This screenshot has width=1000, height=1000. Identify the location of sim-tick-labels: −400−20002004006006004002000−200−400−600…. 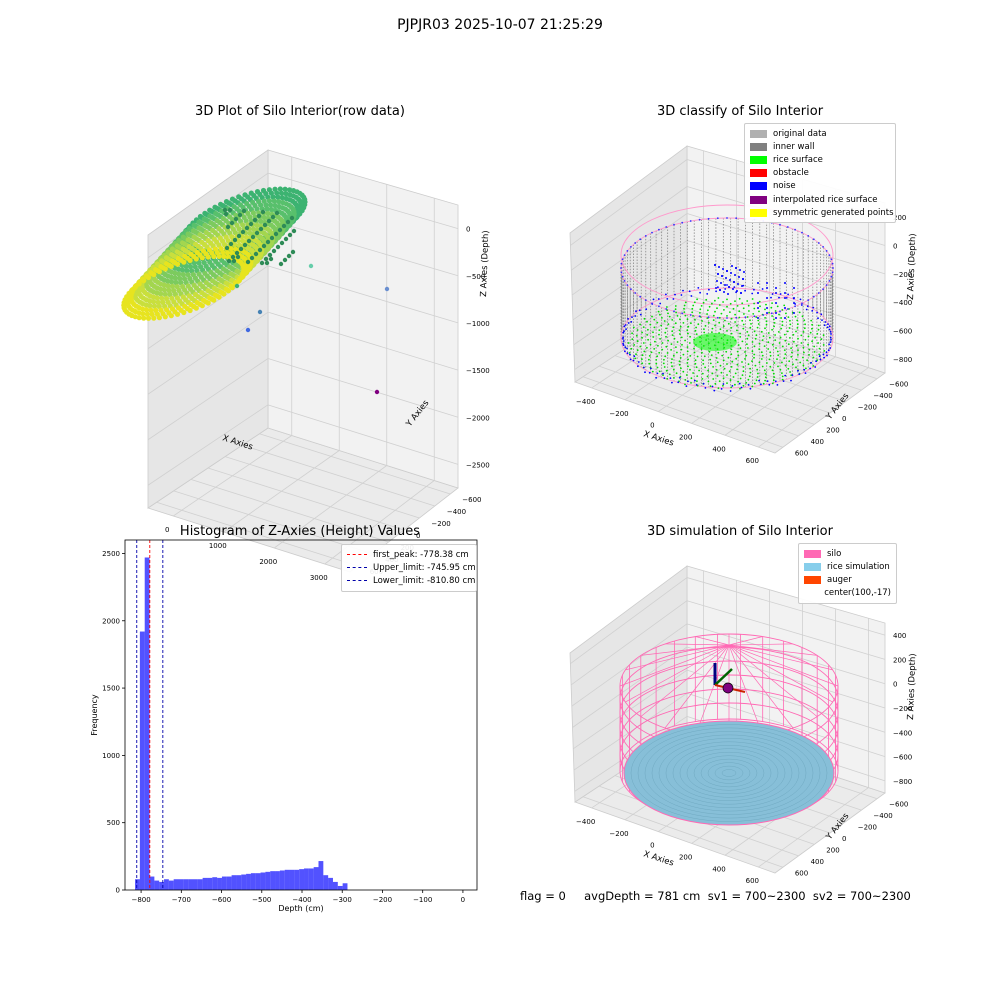
(744, 758).